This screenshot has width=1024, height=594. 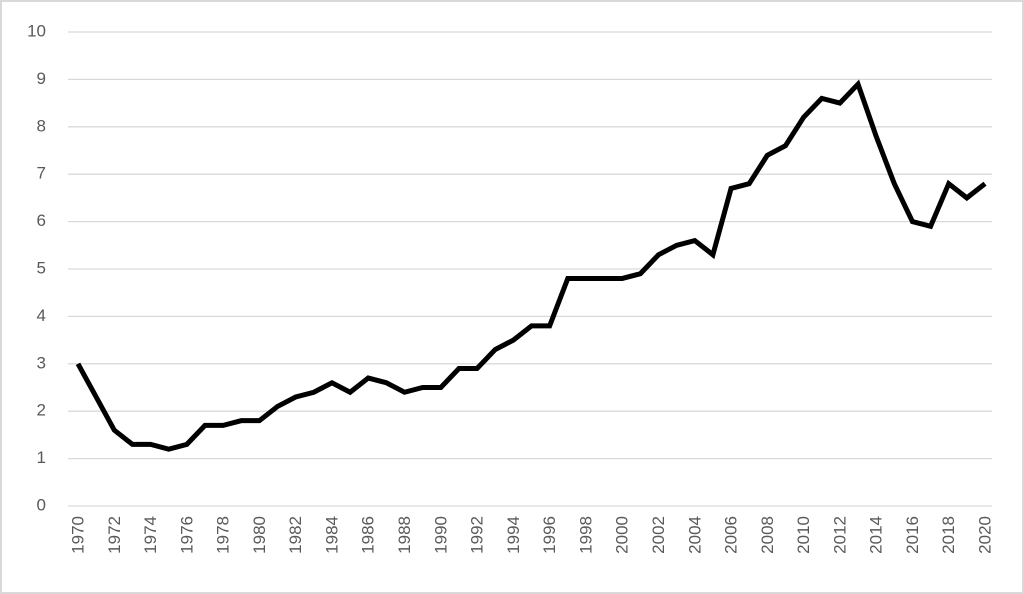 What do you see at coordinates (186, 535) in the screenshot?
I see `x-tick-label: 1976` at bounding box center [186, 535].